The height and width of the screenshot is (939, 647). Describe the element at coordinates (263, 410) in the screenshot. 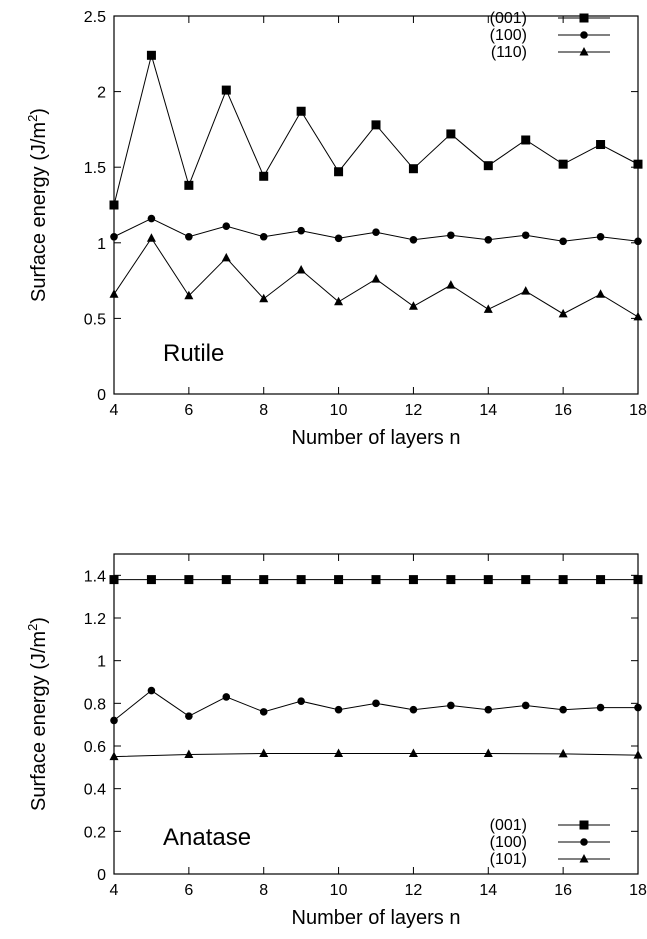

I see `x-tick-label: 8` at that location.